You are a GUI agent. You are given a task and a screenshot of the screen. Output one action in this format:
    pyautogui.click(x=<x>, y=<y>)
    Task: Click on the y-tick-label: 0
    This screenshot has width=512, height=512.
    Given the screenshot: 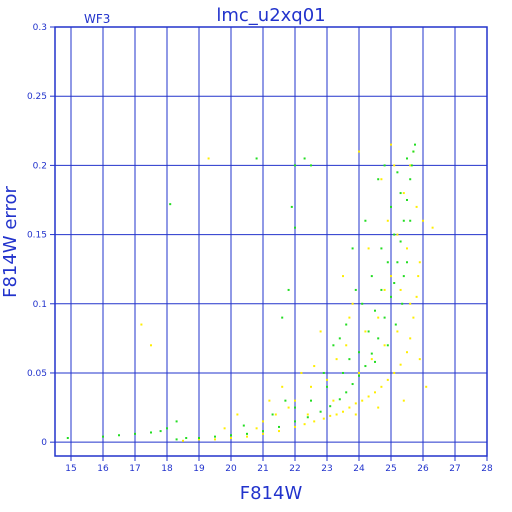 What is the action you would take?
    pyautogui.click(x=44, y=443)
    